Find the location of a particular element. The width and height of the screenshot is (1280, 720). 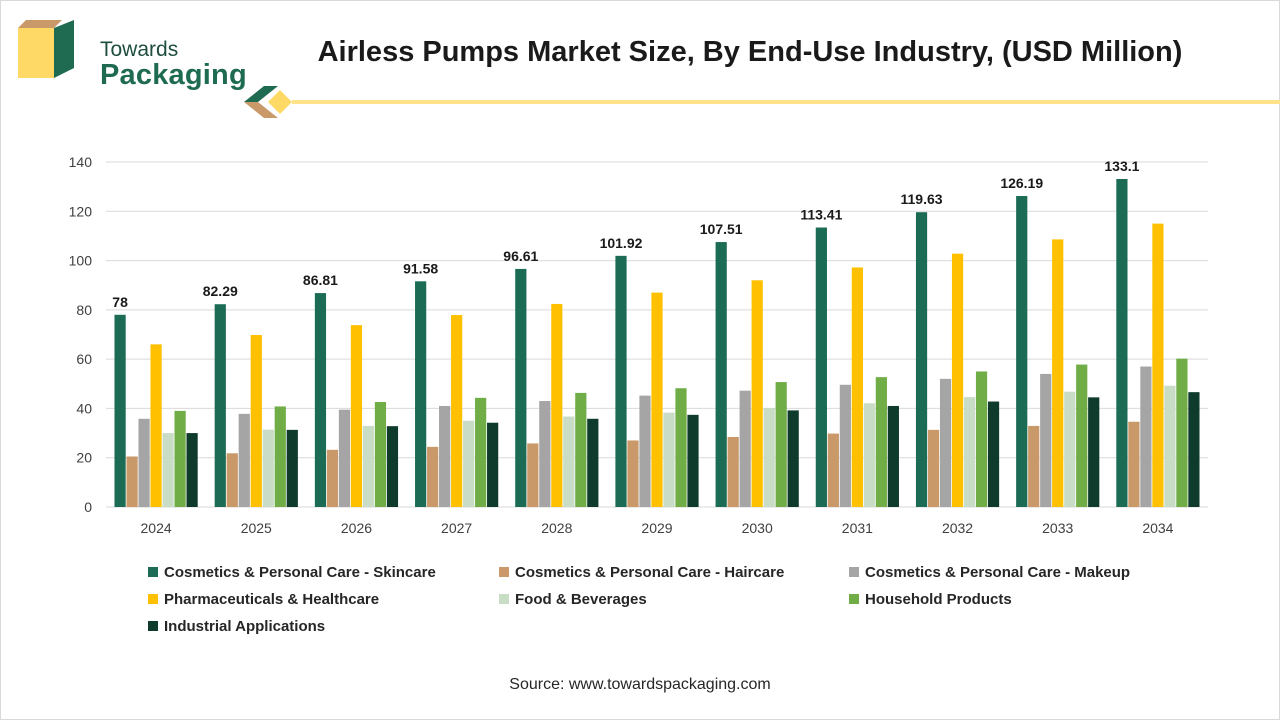

y-tick-label: 120 is located at coordinates (81, 211).